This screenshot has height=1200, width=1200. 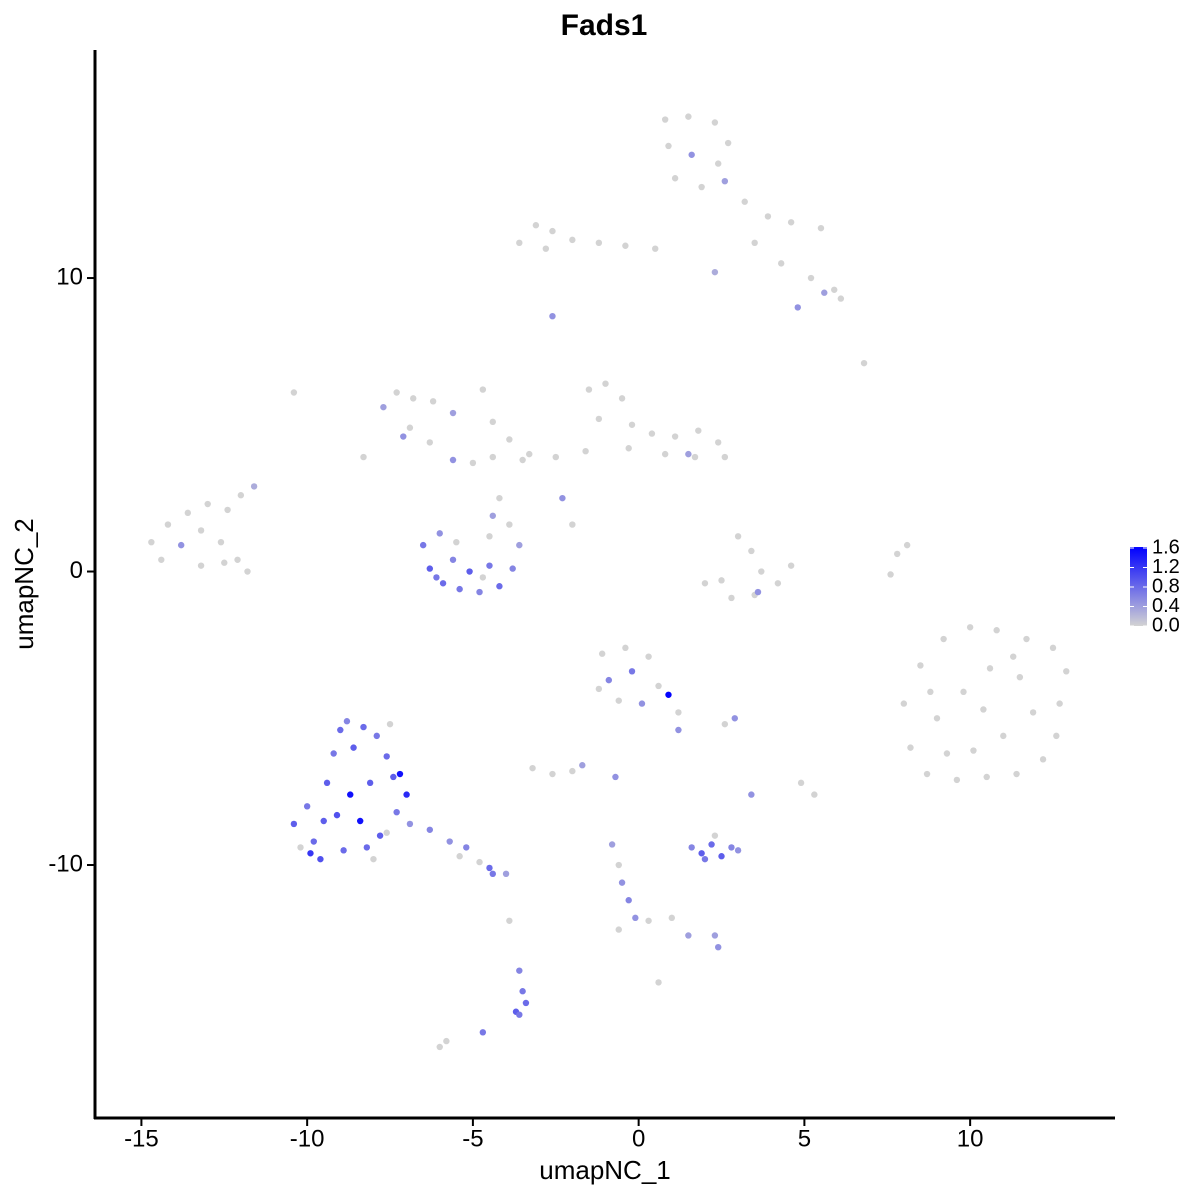 What do you see at coordinates (76, 570) in the screenshot?
I see `y-tick-label: 0` at bounding box center [76, 570].